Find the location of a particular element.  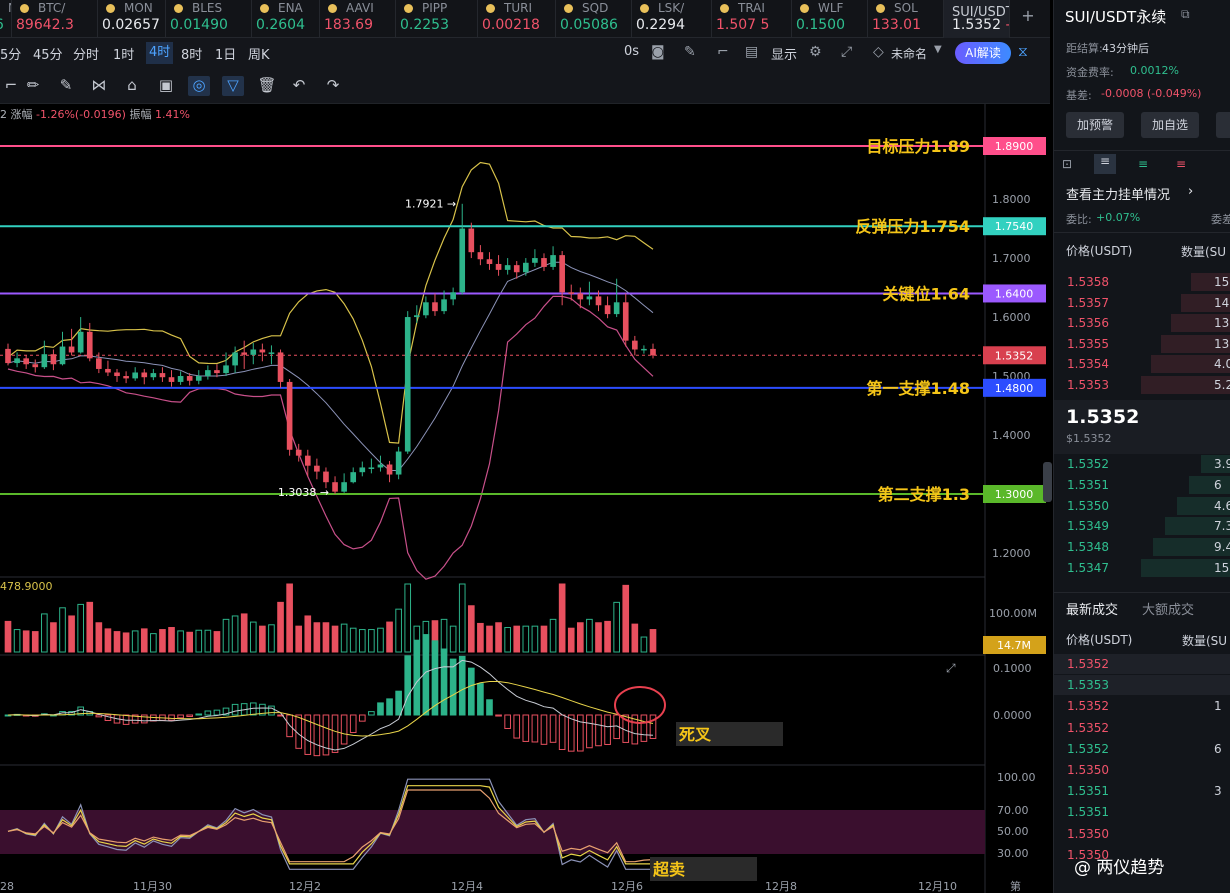

ticker-tab: ENA 0.2604 is located at coordinates (286, 19).